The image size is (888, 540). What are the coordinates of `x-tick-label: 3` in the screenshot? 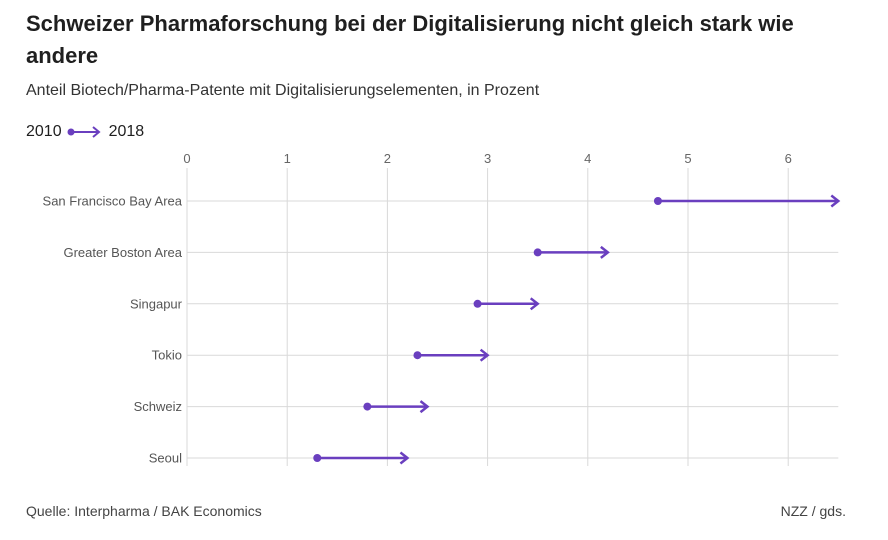 It's located at (487, 158).